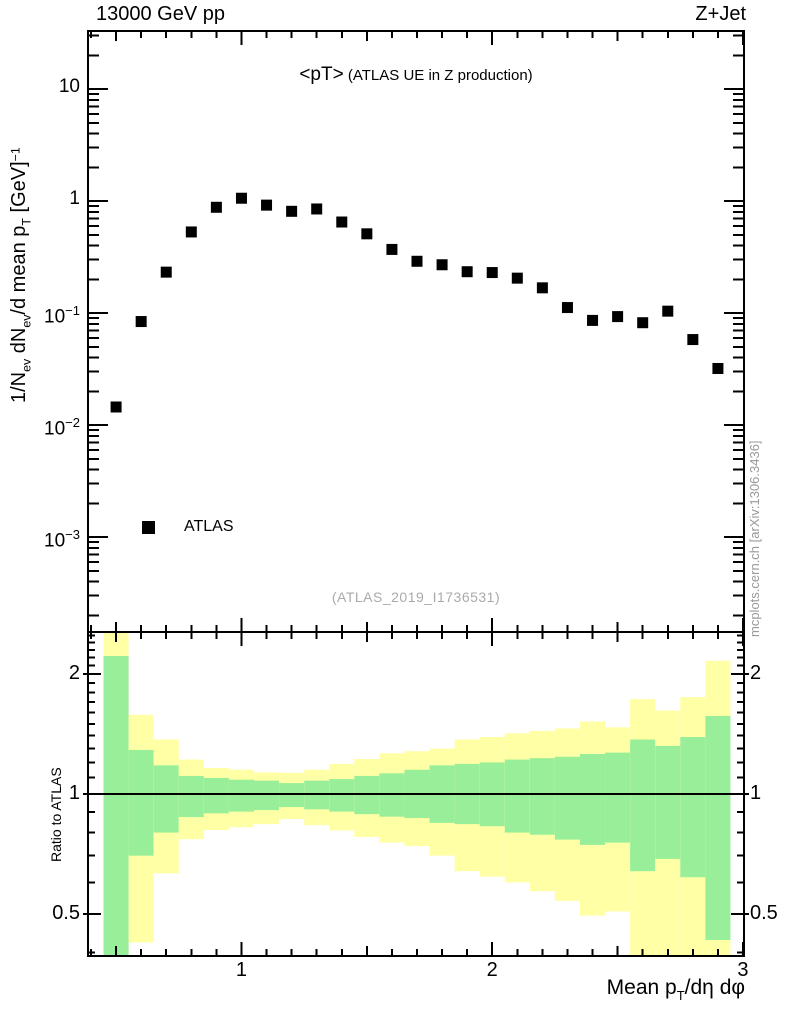 Image resolution: width=786 pixels, height=1024 pixels. Describe the element at coordinates (754, 538) in the screenshot. I see `mcplots-side-note: mcplots.cern.ch [arXiv:1306.3436]` at that location.